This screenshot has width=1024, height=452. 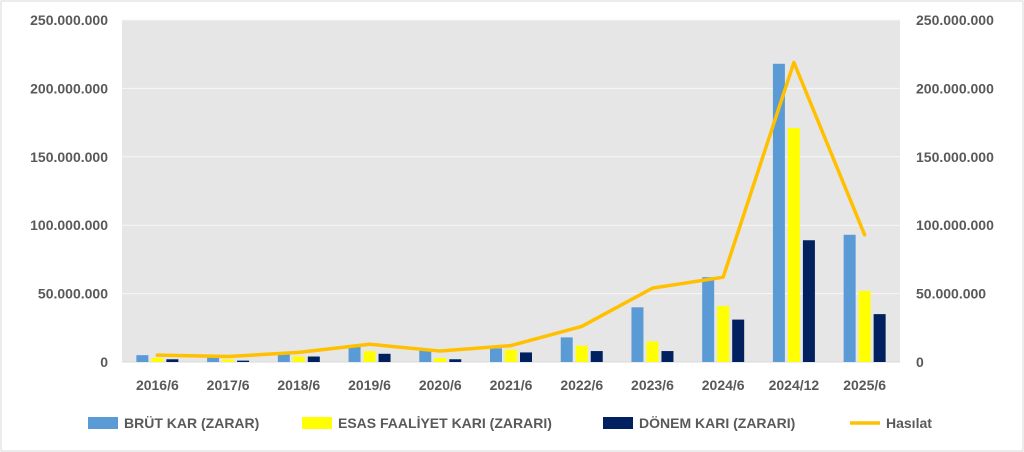 I want to click on x-tick-label: 2025/6, so click(x=864, y=385).